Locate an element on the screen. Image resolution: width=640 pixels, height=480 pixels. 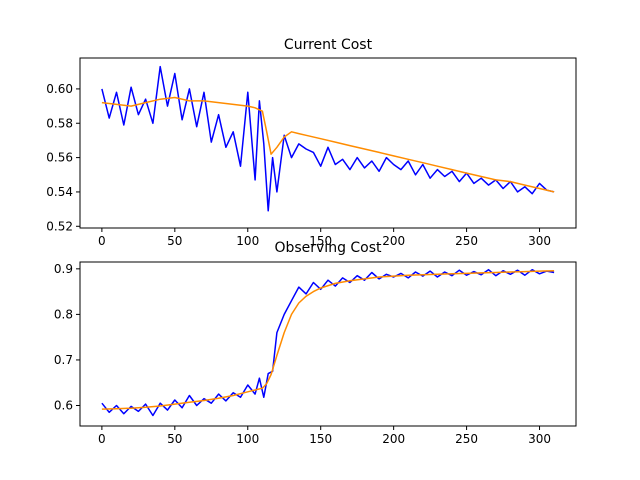
y-tick-label: 0.7 is located at coordinates (63, 360).